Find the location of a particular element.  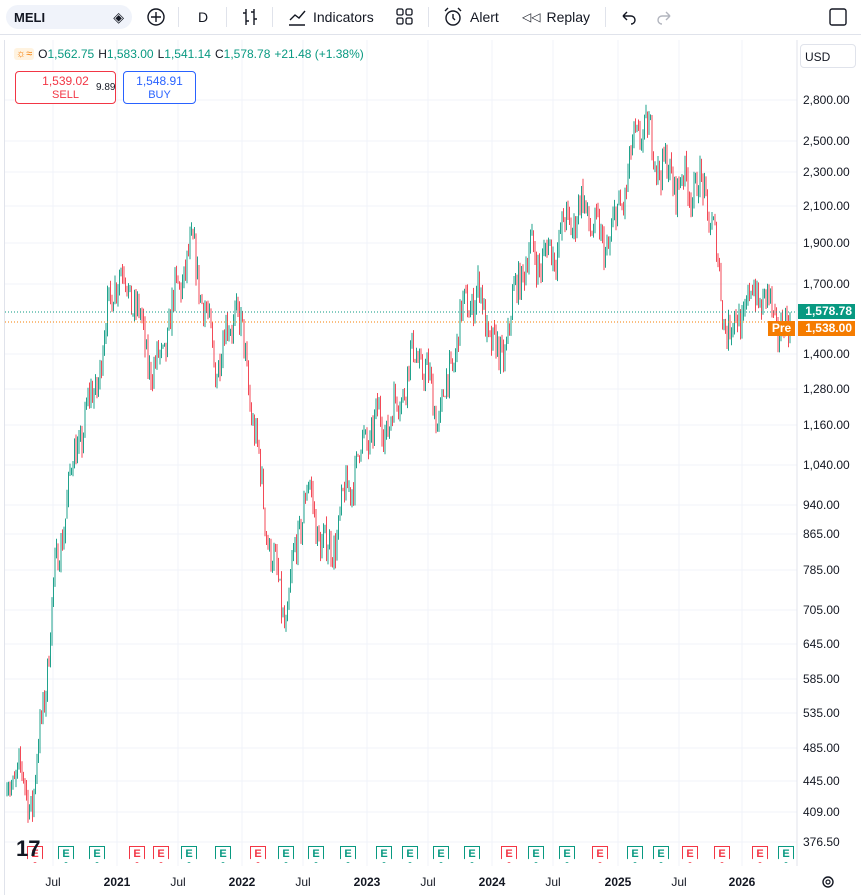

price-axis-label: 409.00 is located at coordinates (821, 812).